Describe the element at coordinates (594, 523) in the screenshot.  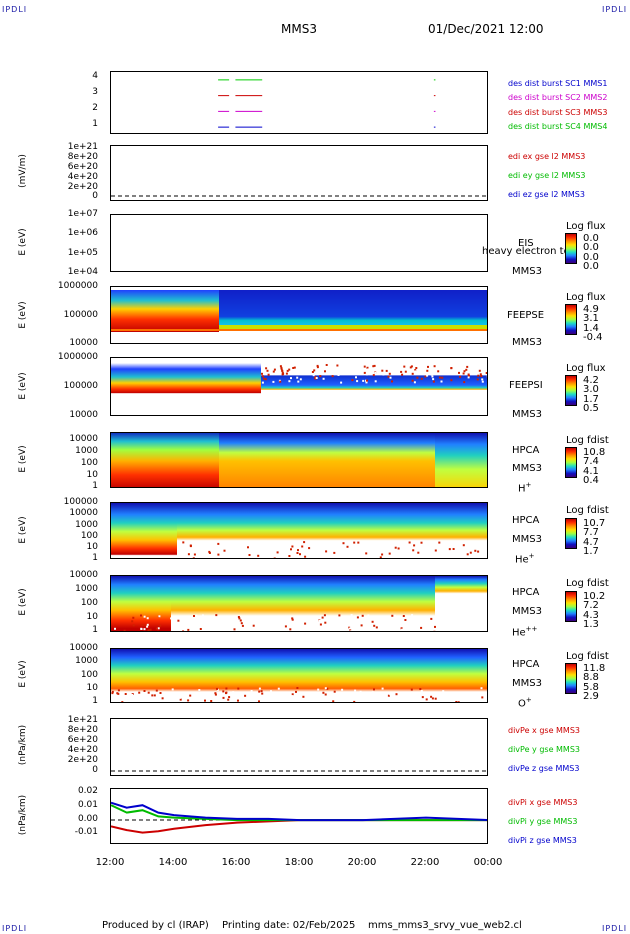
I see `hpca-he-cb-v0: 10.7` at that location.